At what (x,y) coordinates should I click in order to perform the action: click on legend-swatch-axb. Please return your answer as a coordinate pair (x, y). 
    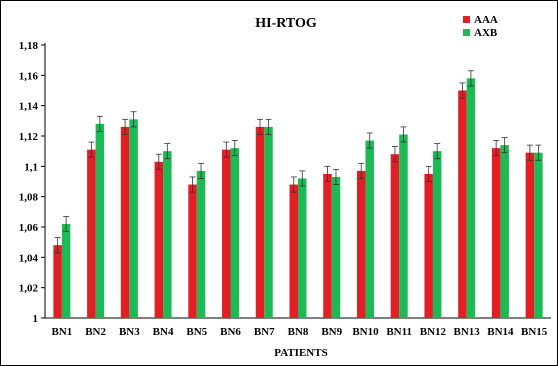
    Looking at the image, I should click on (466, 32).